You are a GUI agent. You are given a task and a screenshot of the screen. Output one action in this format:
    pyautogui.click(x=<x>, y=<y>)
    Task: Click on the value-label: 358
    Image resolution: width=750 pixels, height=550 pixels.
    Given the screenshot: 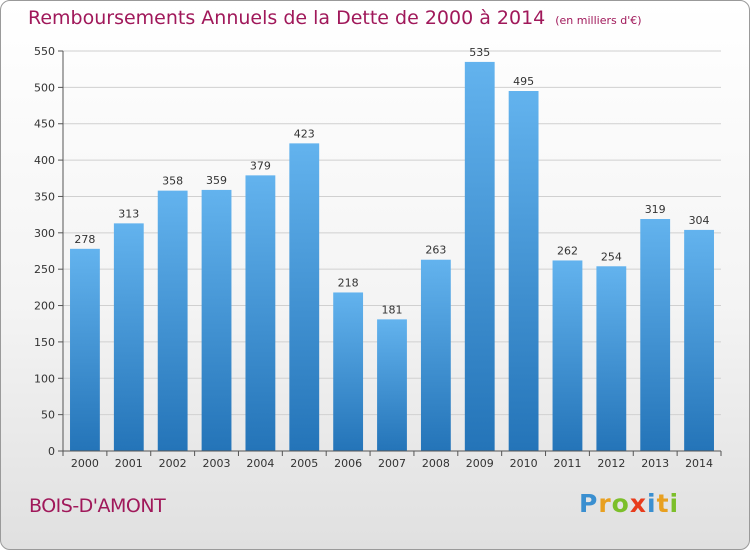 What is the action you would take?
    pyautogui.click(x=172, y=181)
    